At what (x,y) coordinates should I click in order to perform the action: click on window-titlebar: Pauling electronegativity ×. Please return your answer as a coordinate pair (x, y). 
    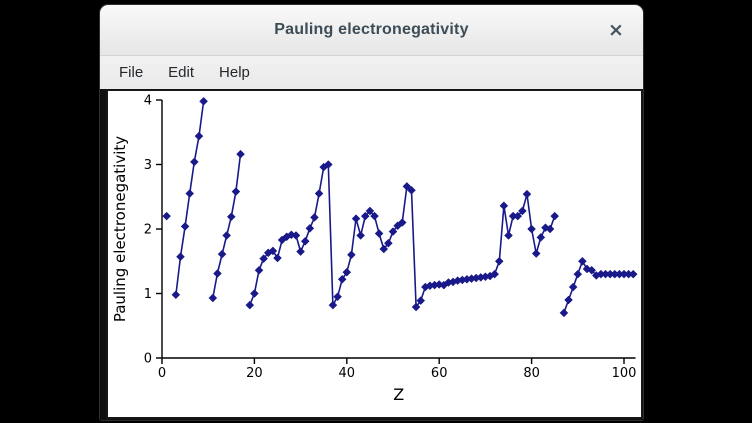
    Looking at the image, I should click on (371, 30).